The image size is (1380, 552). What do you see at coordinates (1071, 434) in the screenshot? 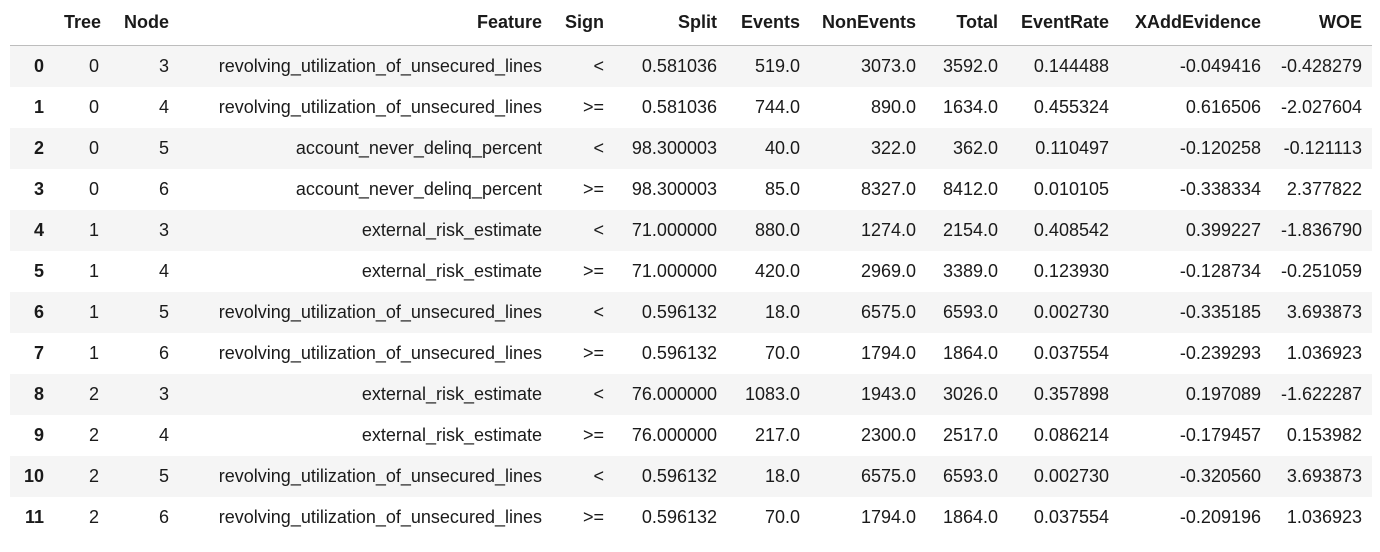
I see `eventrate-cell: 0.086214` at bounding box center [1071, 434].